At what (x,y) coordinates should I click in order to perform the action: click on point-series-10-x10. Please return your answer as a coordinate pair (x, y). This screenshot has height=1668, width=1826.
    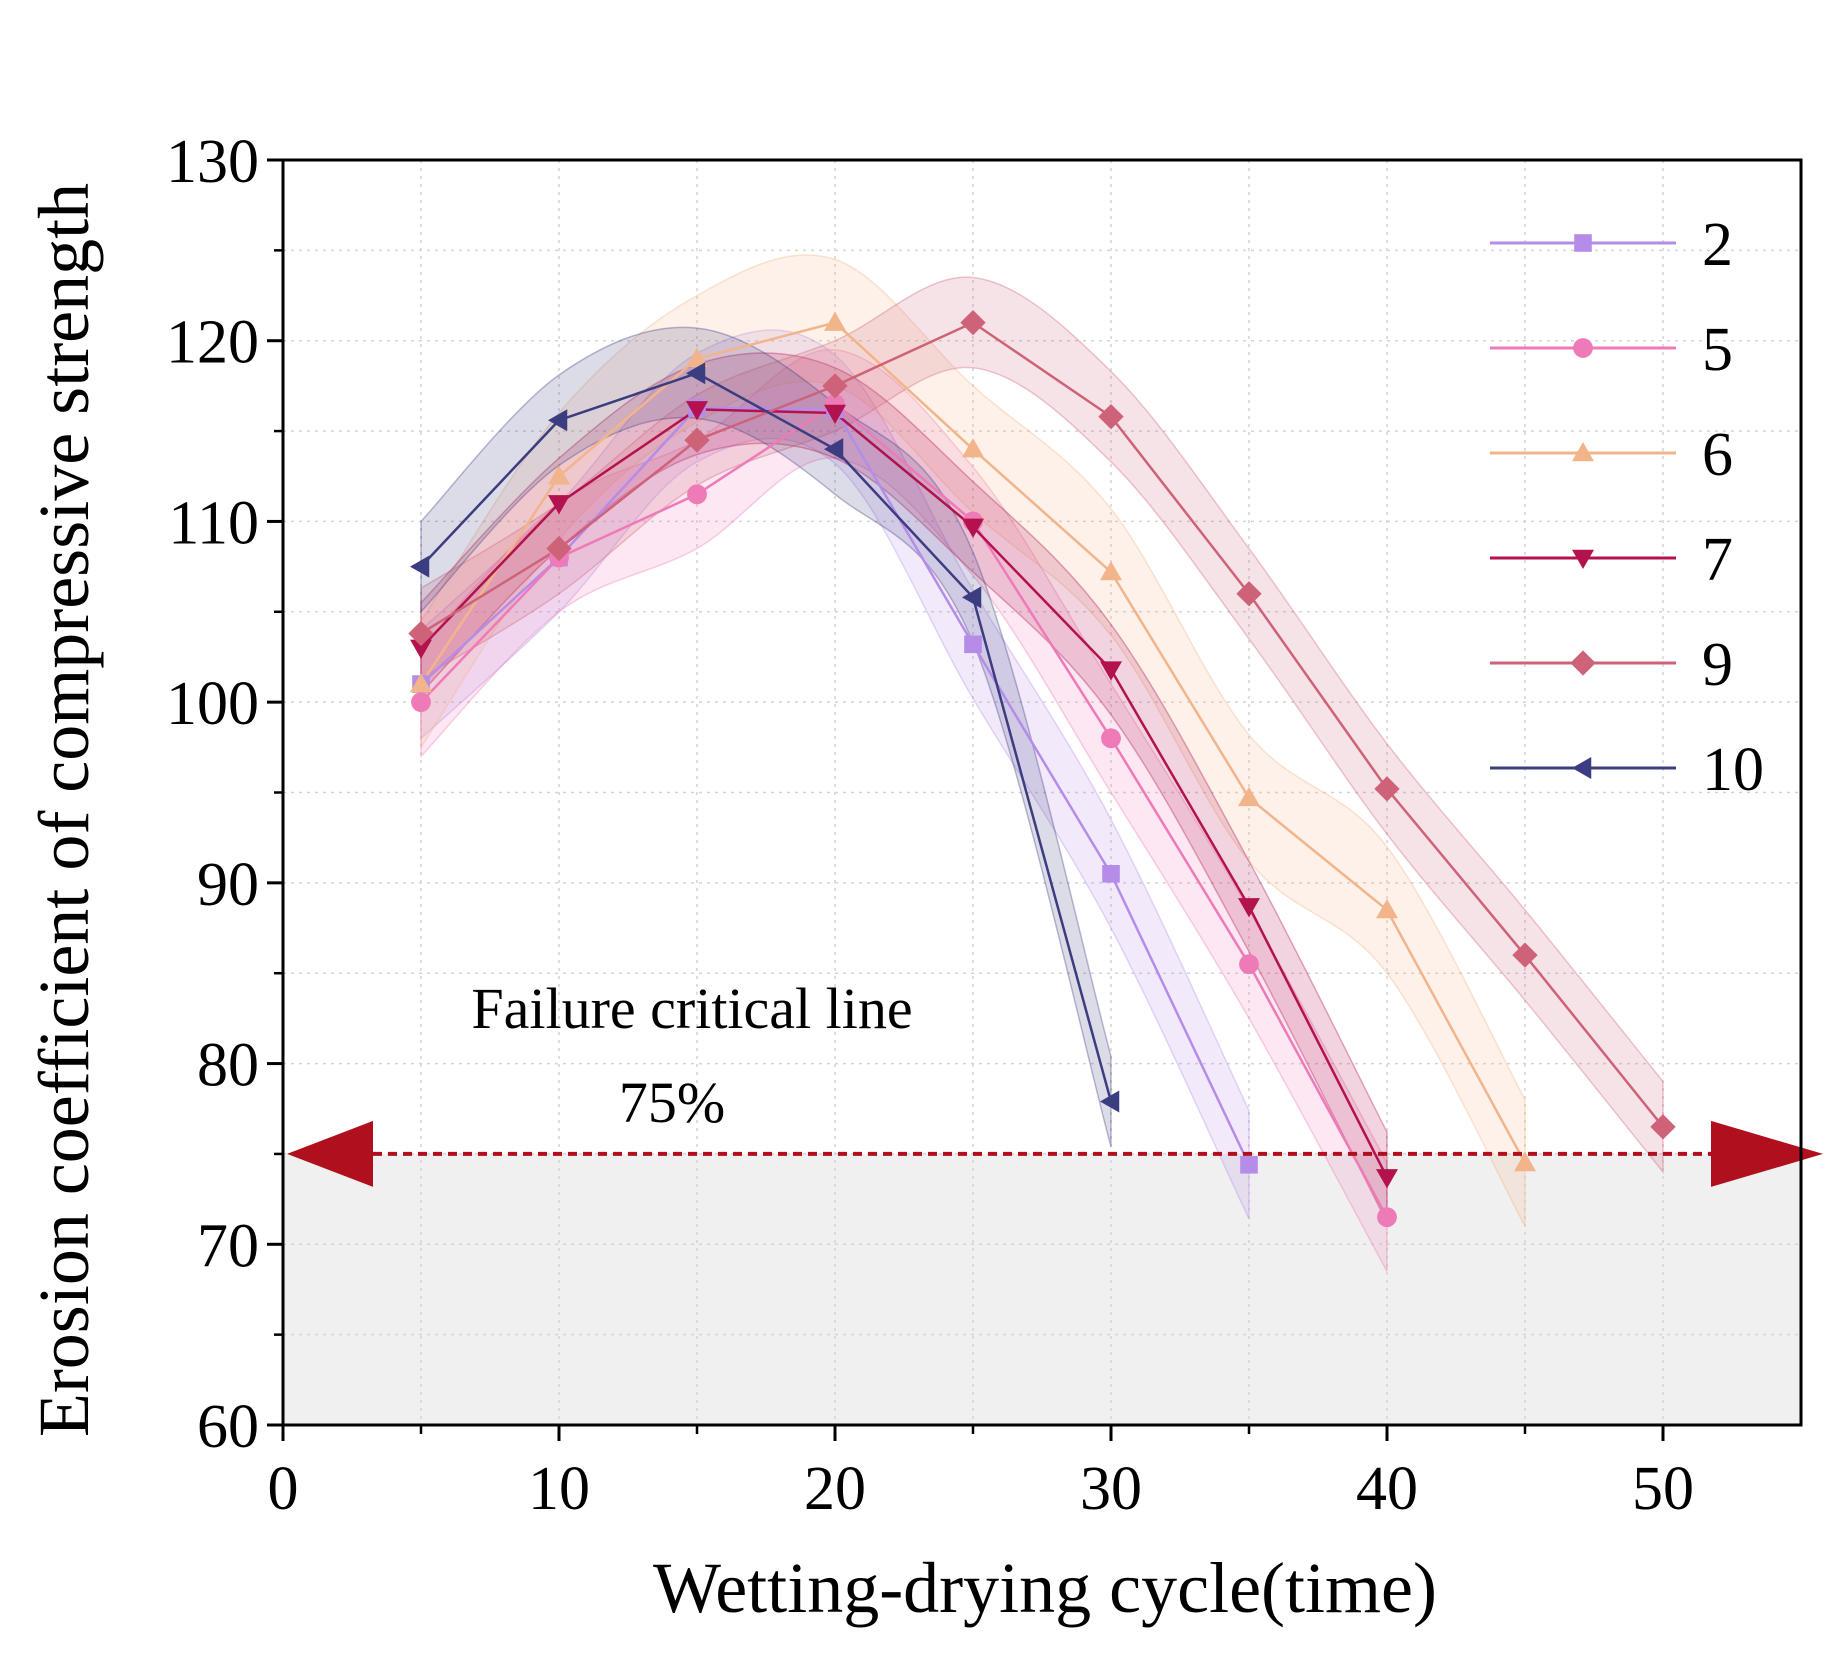
    Looking at the image, I should click on (558, 420).